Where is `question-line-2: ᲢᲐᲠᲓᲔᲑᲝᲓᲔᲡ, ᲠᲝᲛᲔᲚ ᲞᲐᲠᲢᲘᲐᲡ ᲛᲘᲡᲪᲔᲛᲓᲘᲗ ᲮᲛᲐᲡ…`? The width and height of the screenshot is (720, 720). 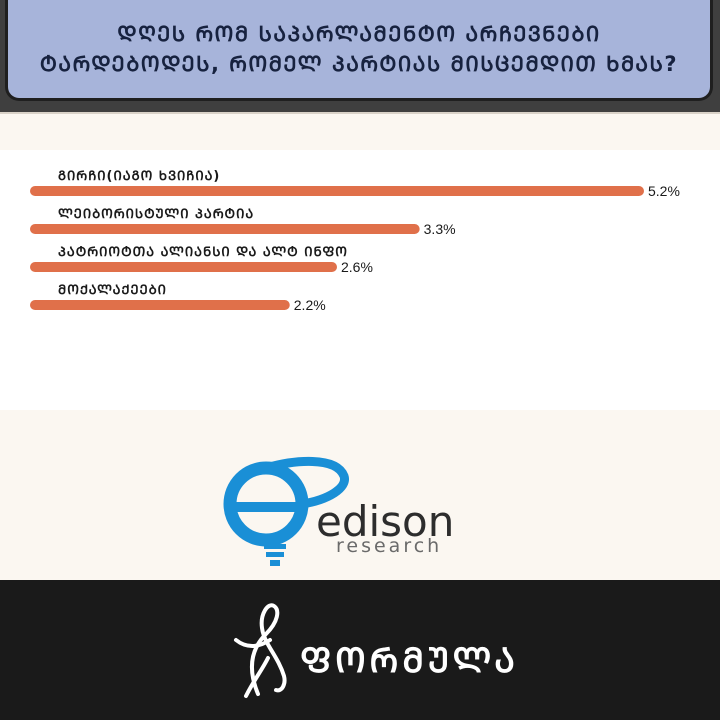 question-line-2: ᲢᲐᲠᲓᲔᲑᲝᲓᲔᲡ, ᲠᲝᲛᲔᲚ ᲞᲐᲠᲢᲘᲐᲡ ᲛᲘᲡᲪᲔᲛᲓᲘᲗ ᲮᲛᲐᲡ… is located at coordinates (359, 64).